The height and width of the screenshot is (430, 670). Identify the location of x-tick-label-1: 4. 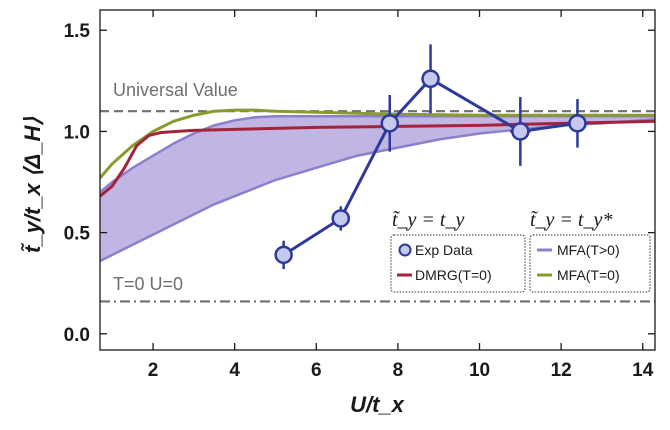
(234, 370).